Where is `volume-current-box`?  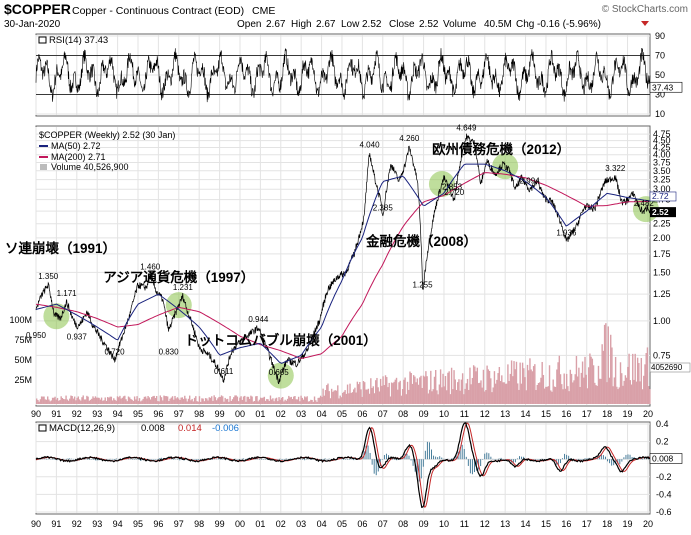 volume-current-box is located at coordinates (670, 367).